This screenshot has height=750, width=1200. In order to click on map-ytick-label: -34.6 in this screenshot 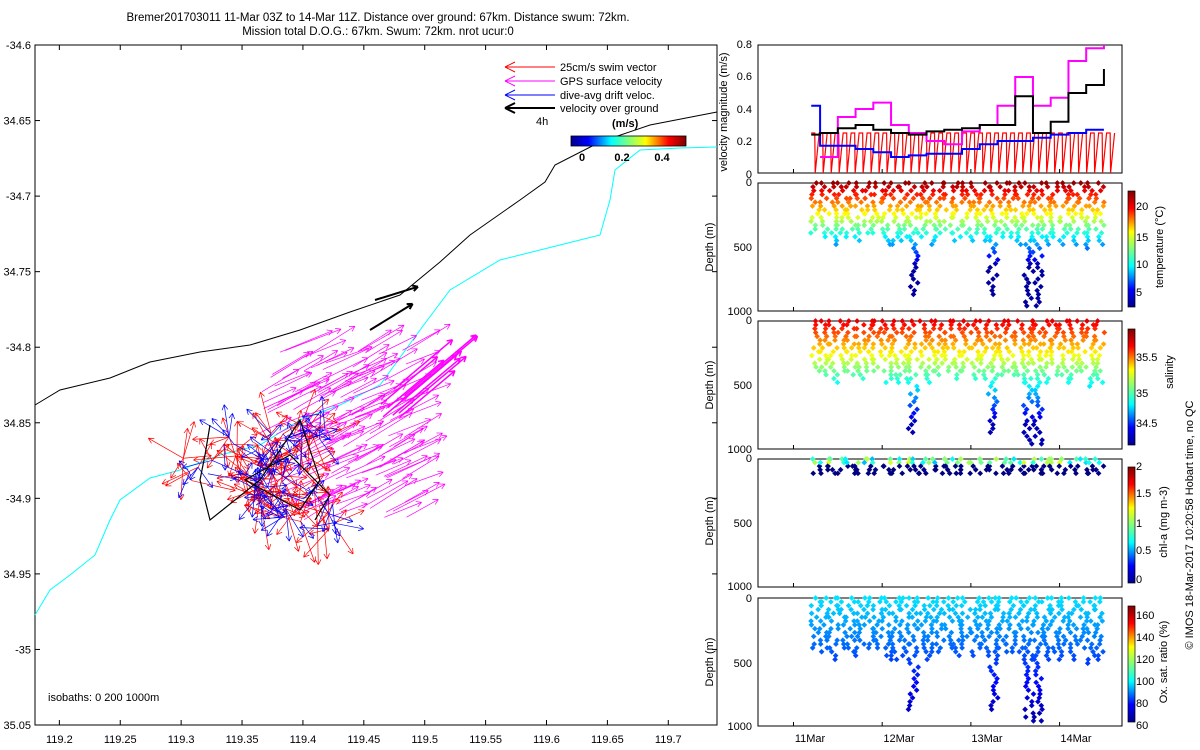, I will do `click(18, 46)`.